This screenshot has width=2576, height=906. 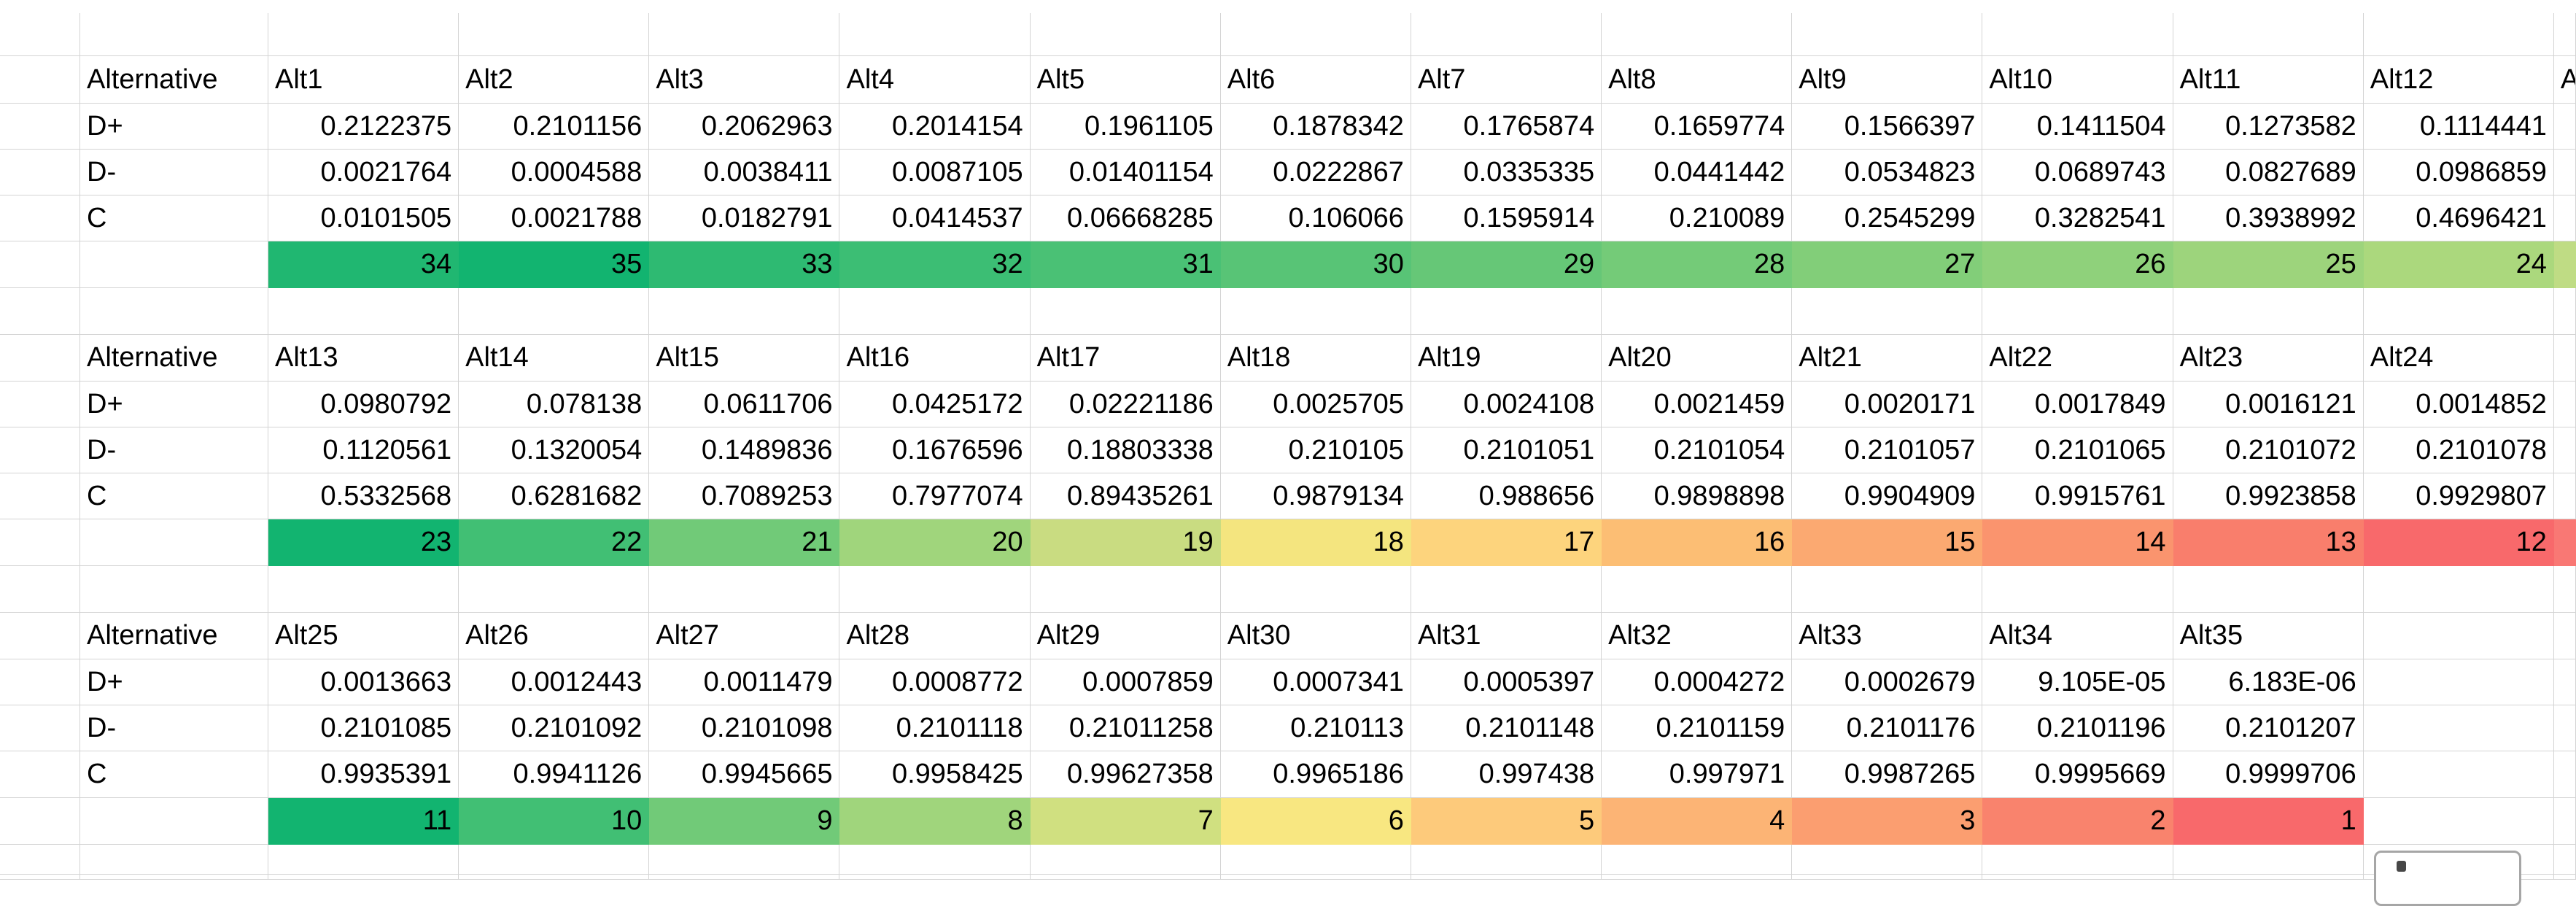 I want to click on value-cell: 0.0025705, so click(x=1316, y=404).